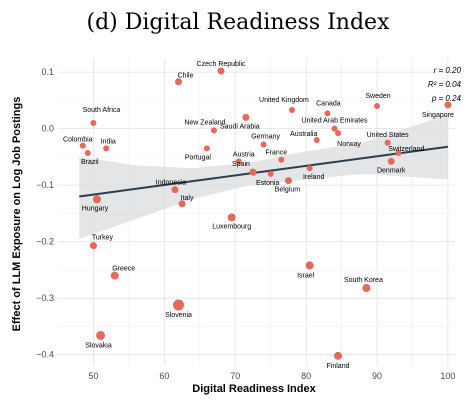  Describe the element at coordinates (186, 76) in the screenshot. I see `point-label: Chile` at that location.